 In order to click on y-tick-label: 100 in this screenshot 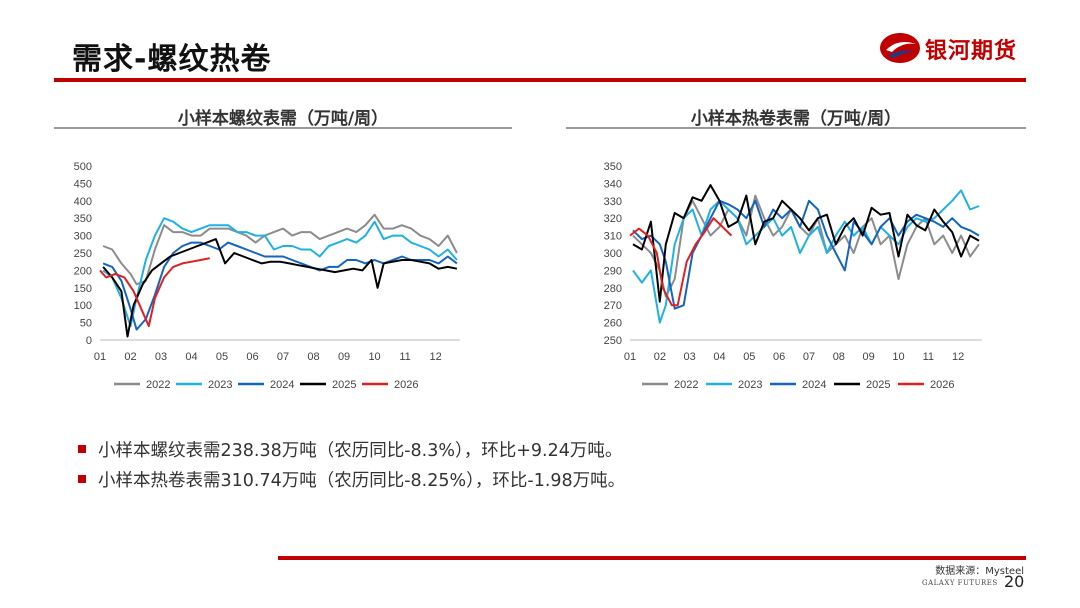, I will do `click(83, 306)`.